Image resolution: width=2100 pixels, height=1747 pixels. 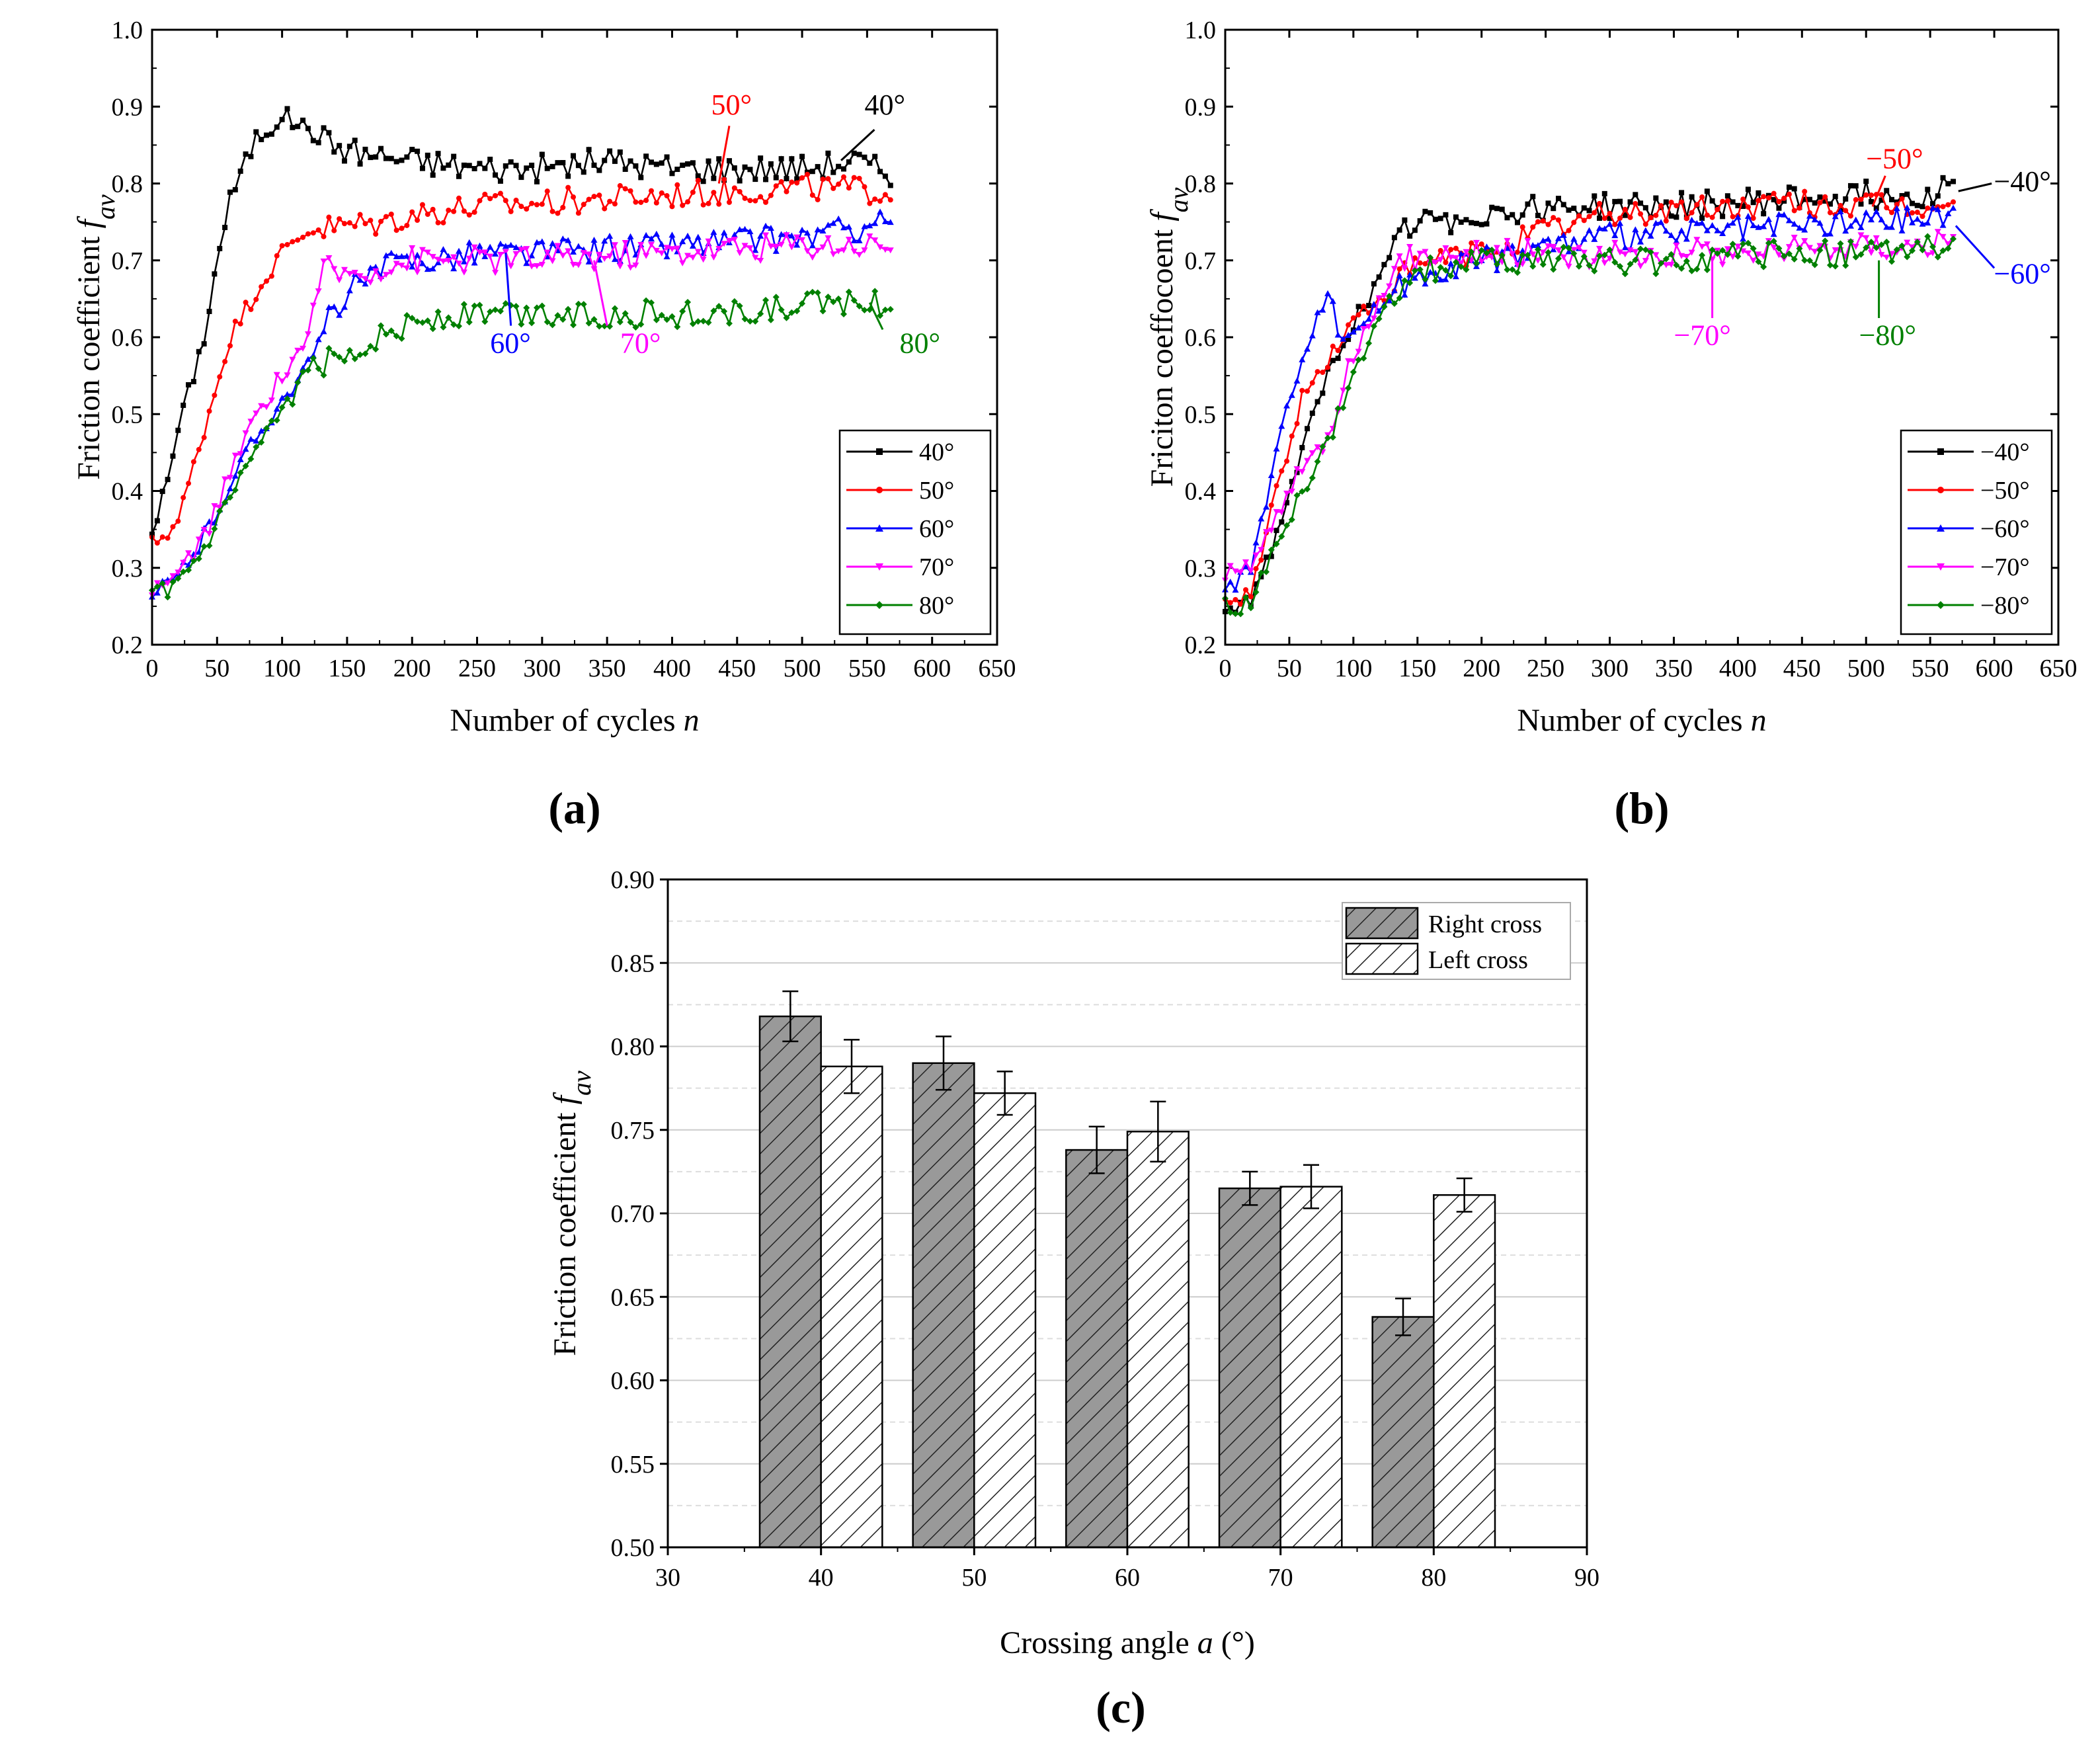 I want to click on legend-swatch, so click(x=1382, y=923).